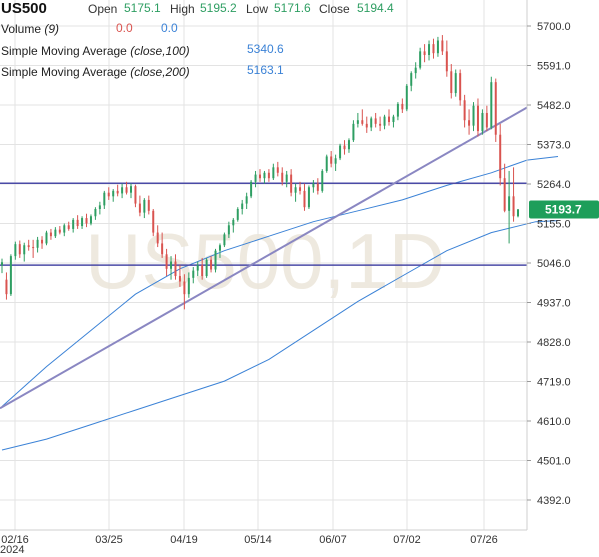  What do you see at coordinates (407, 540) in the screenshot?
I see `x-tick-label: 07/02` at bounding box center [407, 540].